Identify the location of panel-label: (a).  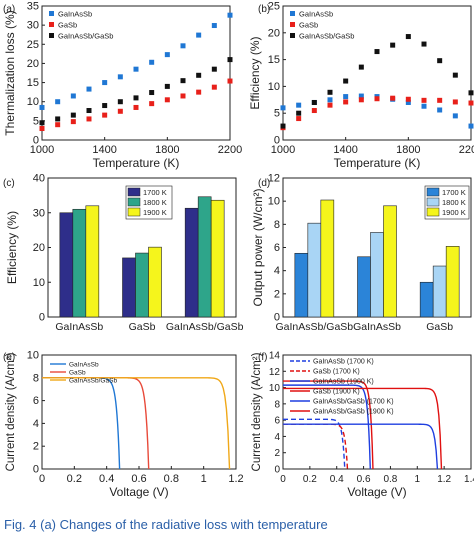
(9, 9).